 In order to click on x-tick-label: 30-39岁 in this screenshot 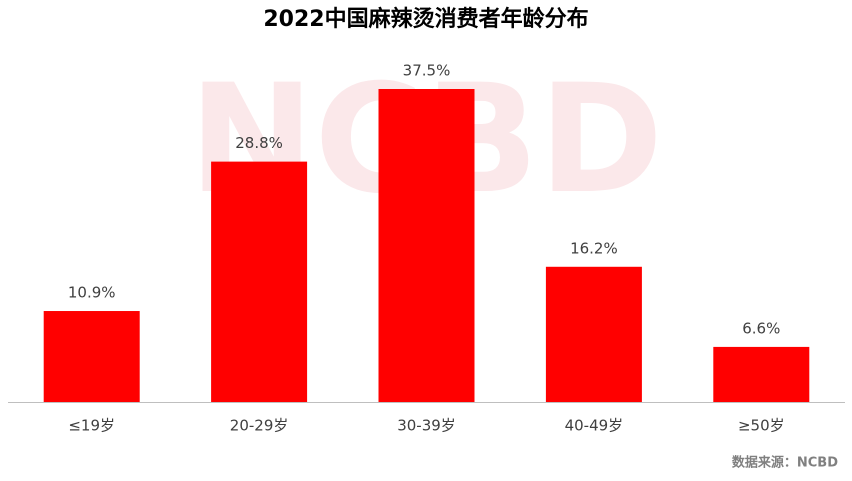, I will do `click(426, 426)`.